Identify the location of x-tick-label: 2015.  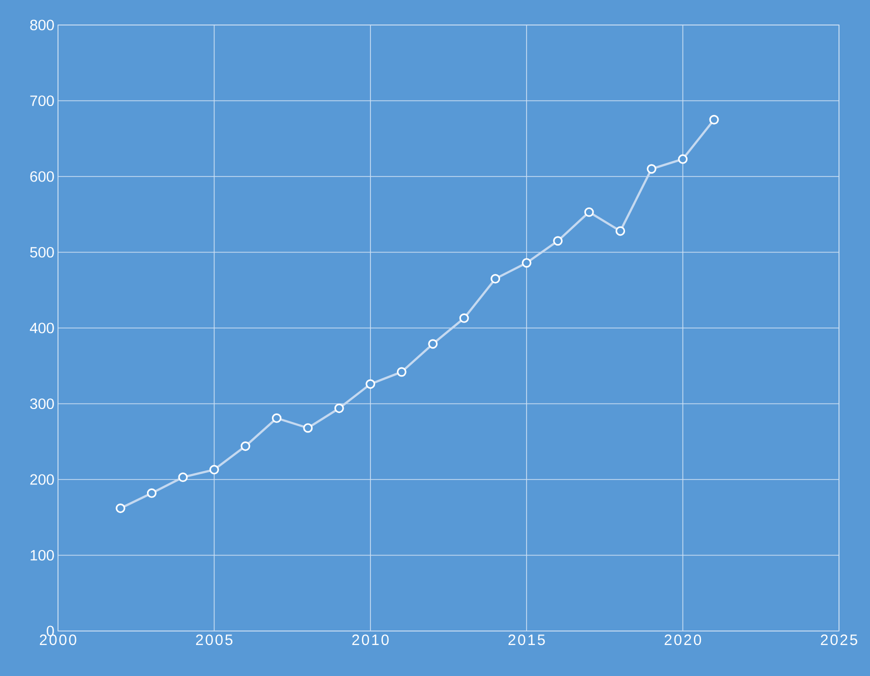
(526, 640).